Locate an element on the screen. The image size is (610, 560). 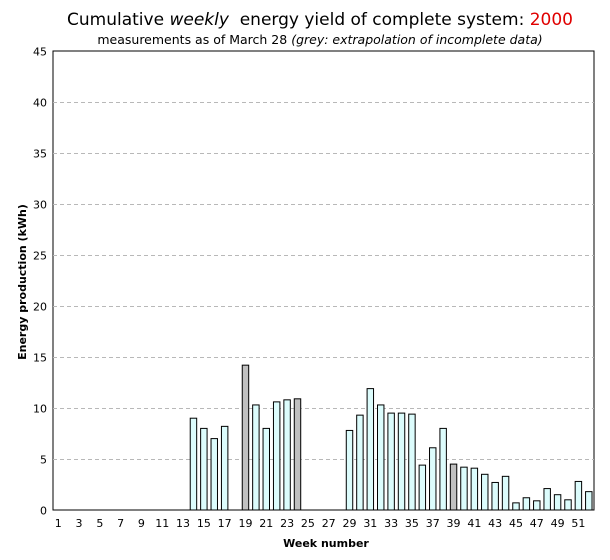
y-tick-label: 25 is located at coordinates (40, 256).